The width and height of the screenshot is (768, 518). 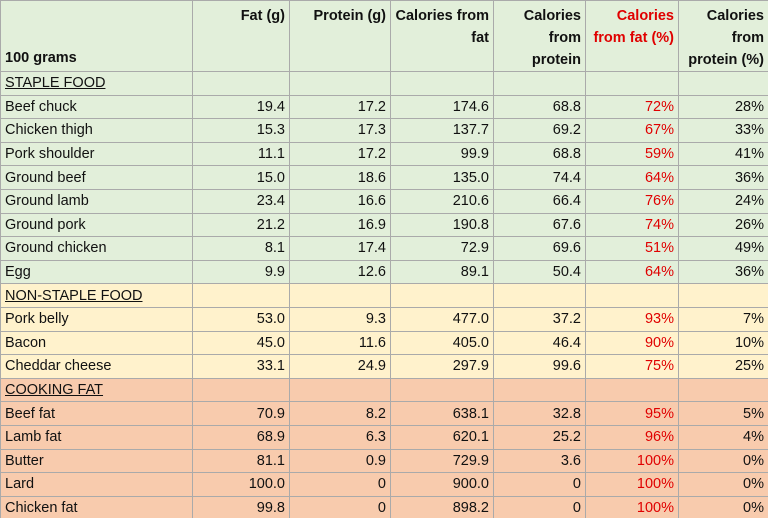 What do you see at coordinates (539, 319) in the screenshot?
I see `calories-from-protein-cell: 37.2` at bounding box center [539, 319].